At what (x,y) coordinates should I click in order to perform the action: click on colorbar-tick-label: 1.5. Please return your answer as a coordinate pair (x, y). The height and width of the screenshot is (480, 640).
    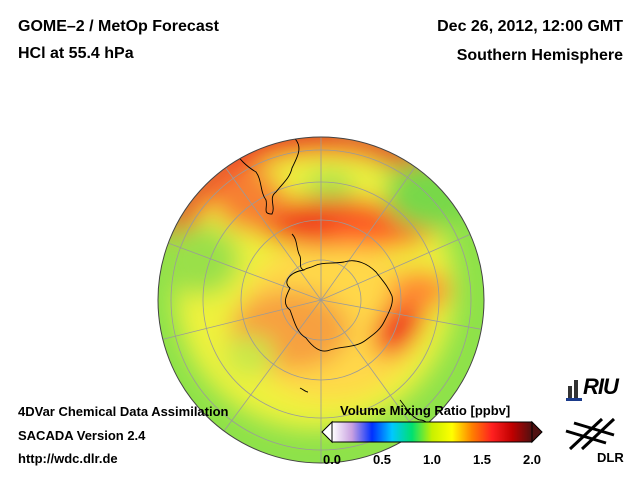
    Looking at the image, I should click on (482, 459).